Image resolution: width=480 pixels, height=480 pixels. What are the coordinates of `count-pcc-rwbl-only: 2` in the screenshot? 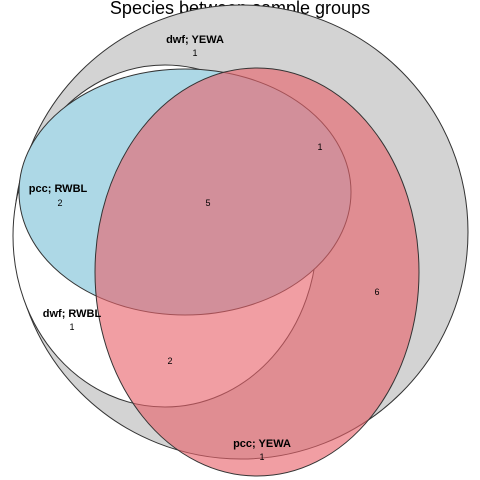 It's located at (59, 203).